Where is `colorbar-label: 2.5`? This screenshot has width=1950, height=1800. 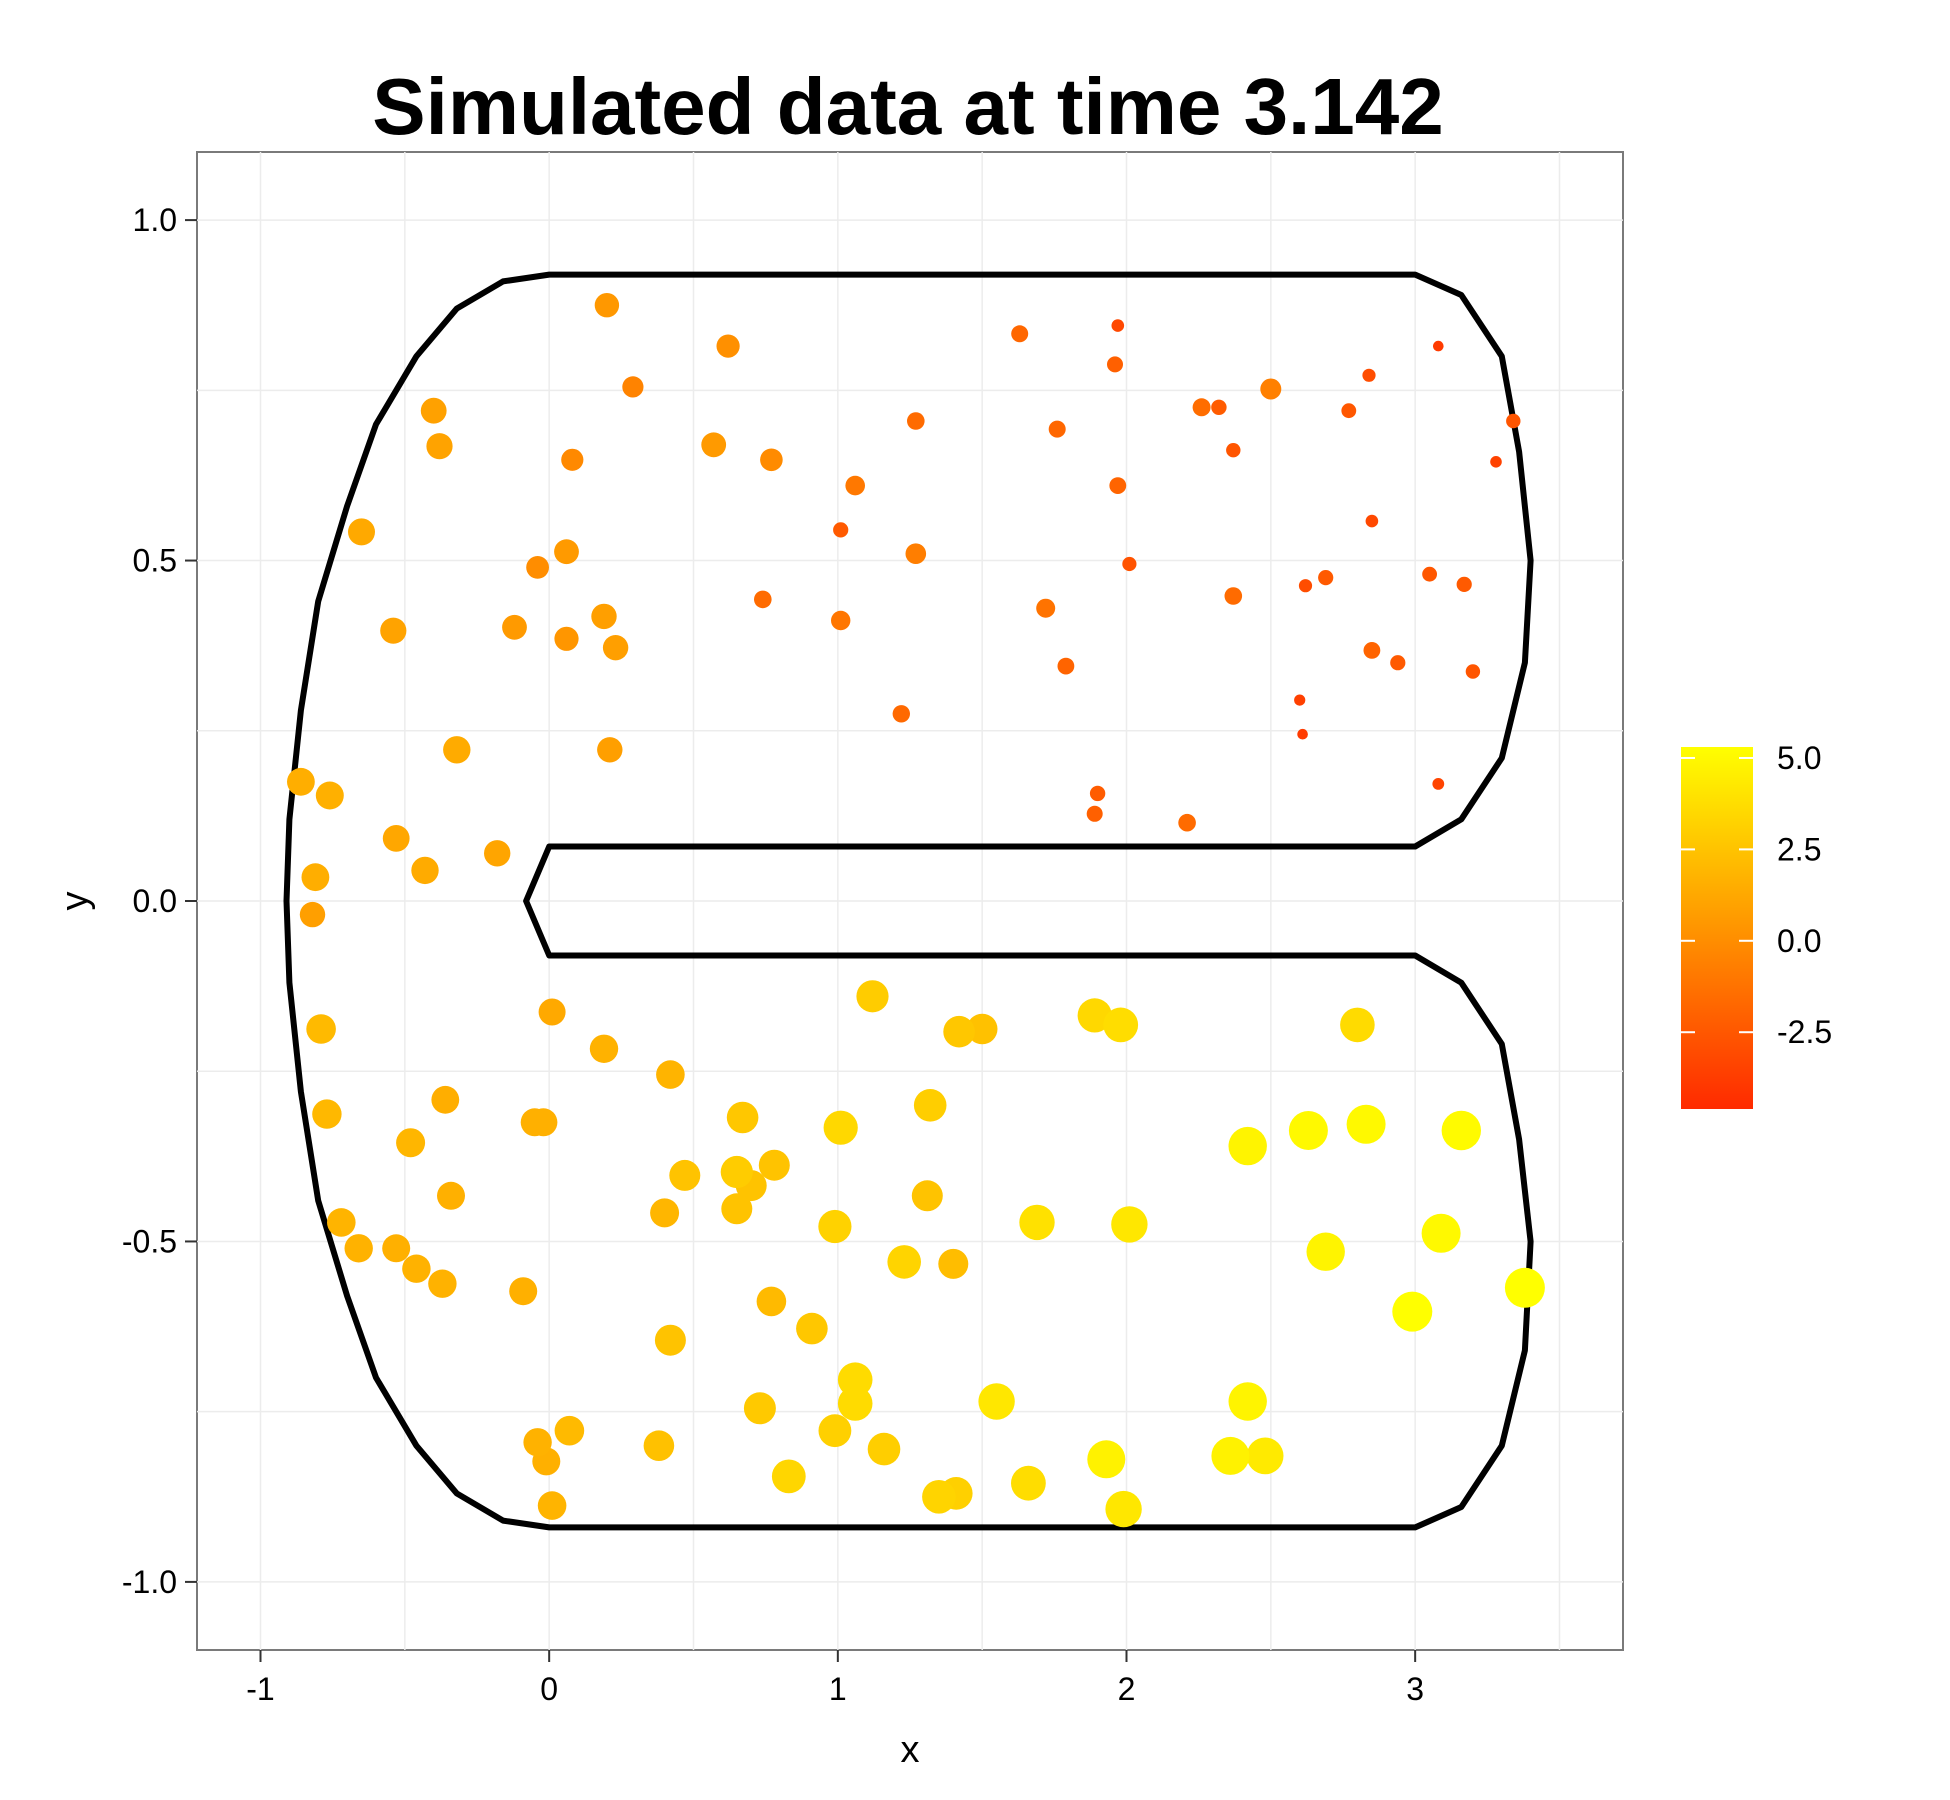 colorbar-label: 2.5 is located at coordinates (1799, 849).